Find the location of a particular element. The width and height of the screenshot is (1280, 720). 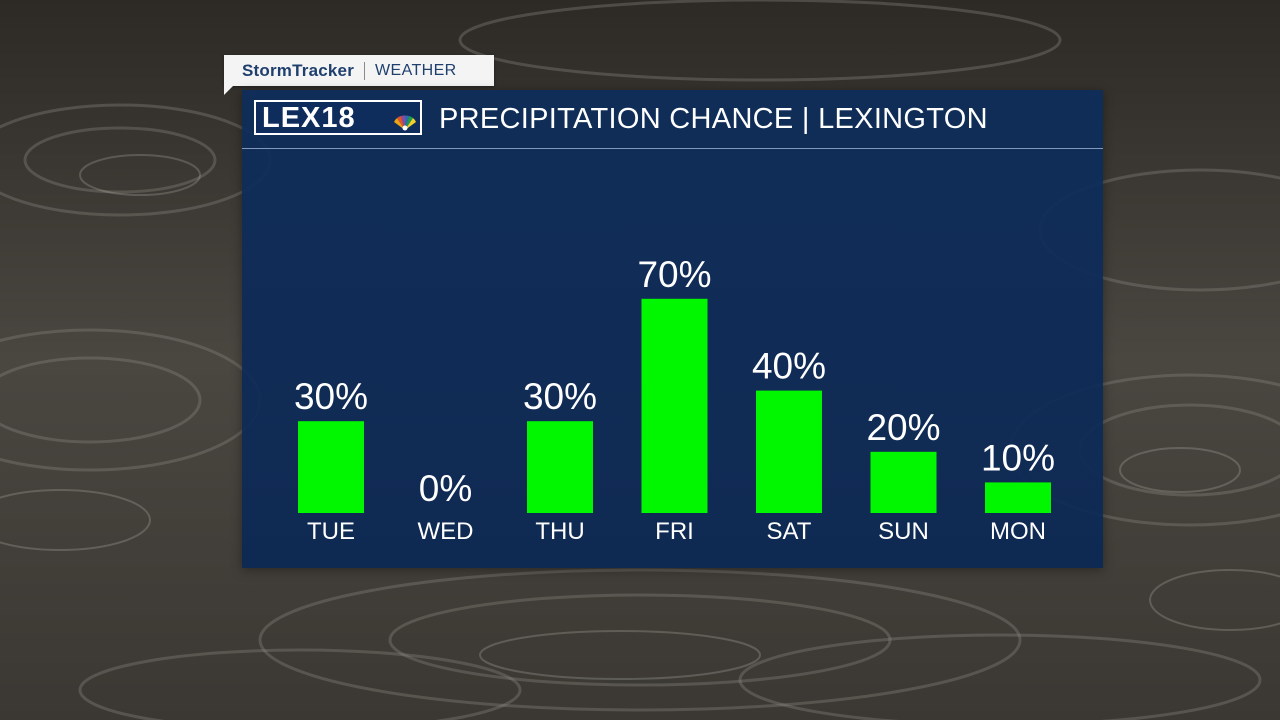

day-label-sun: SUN is located at coordinates (903, 531).